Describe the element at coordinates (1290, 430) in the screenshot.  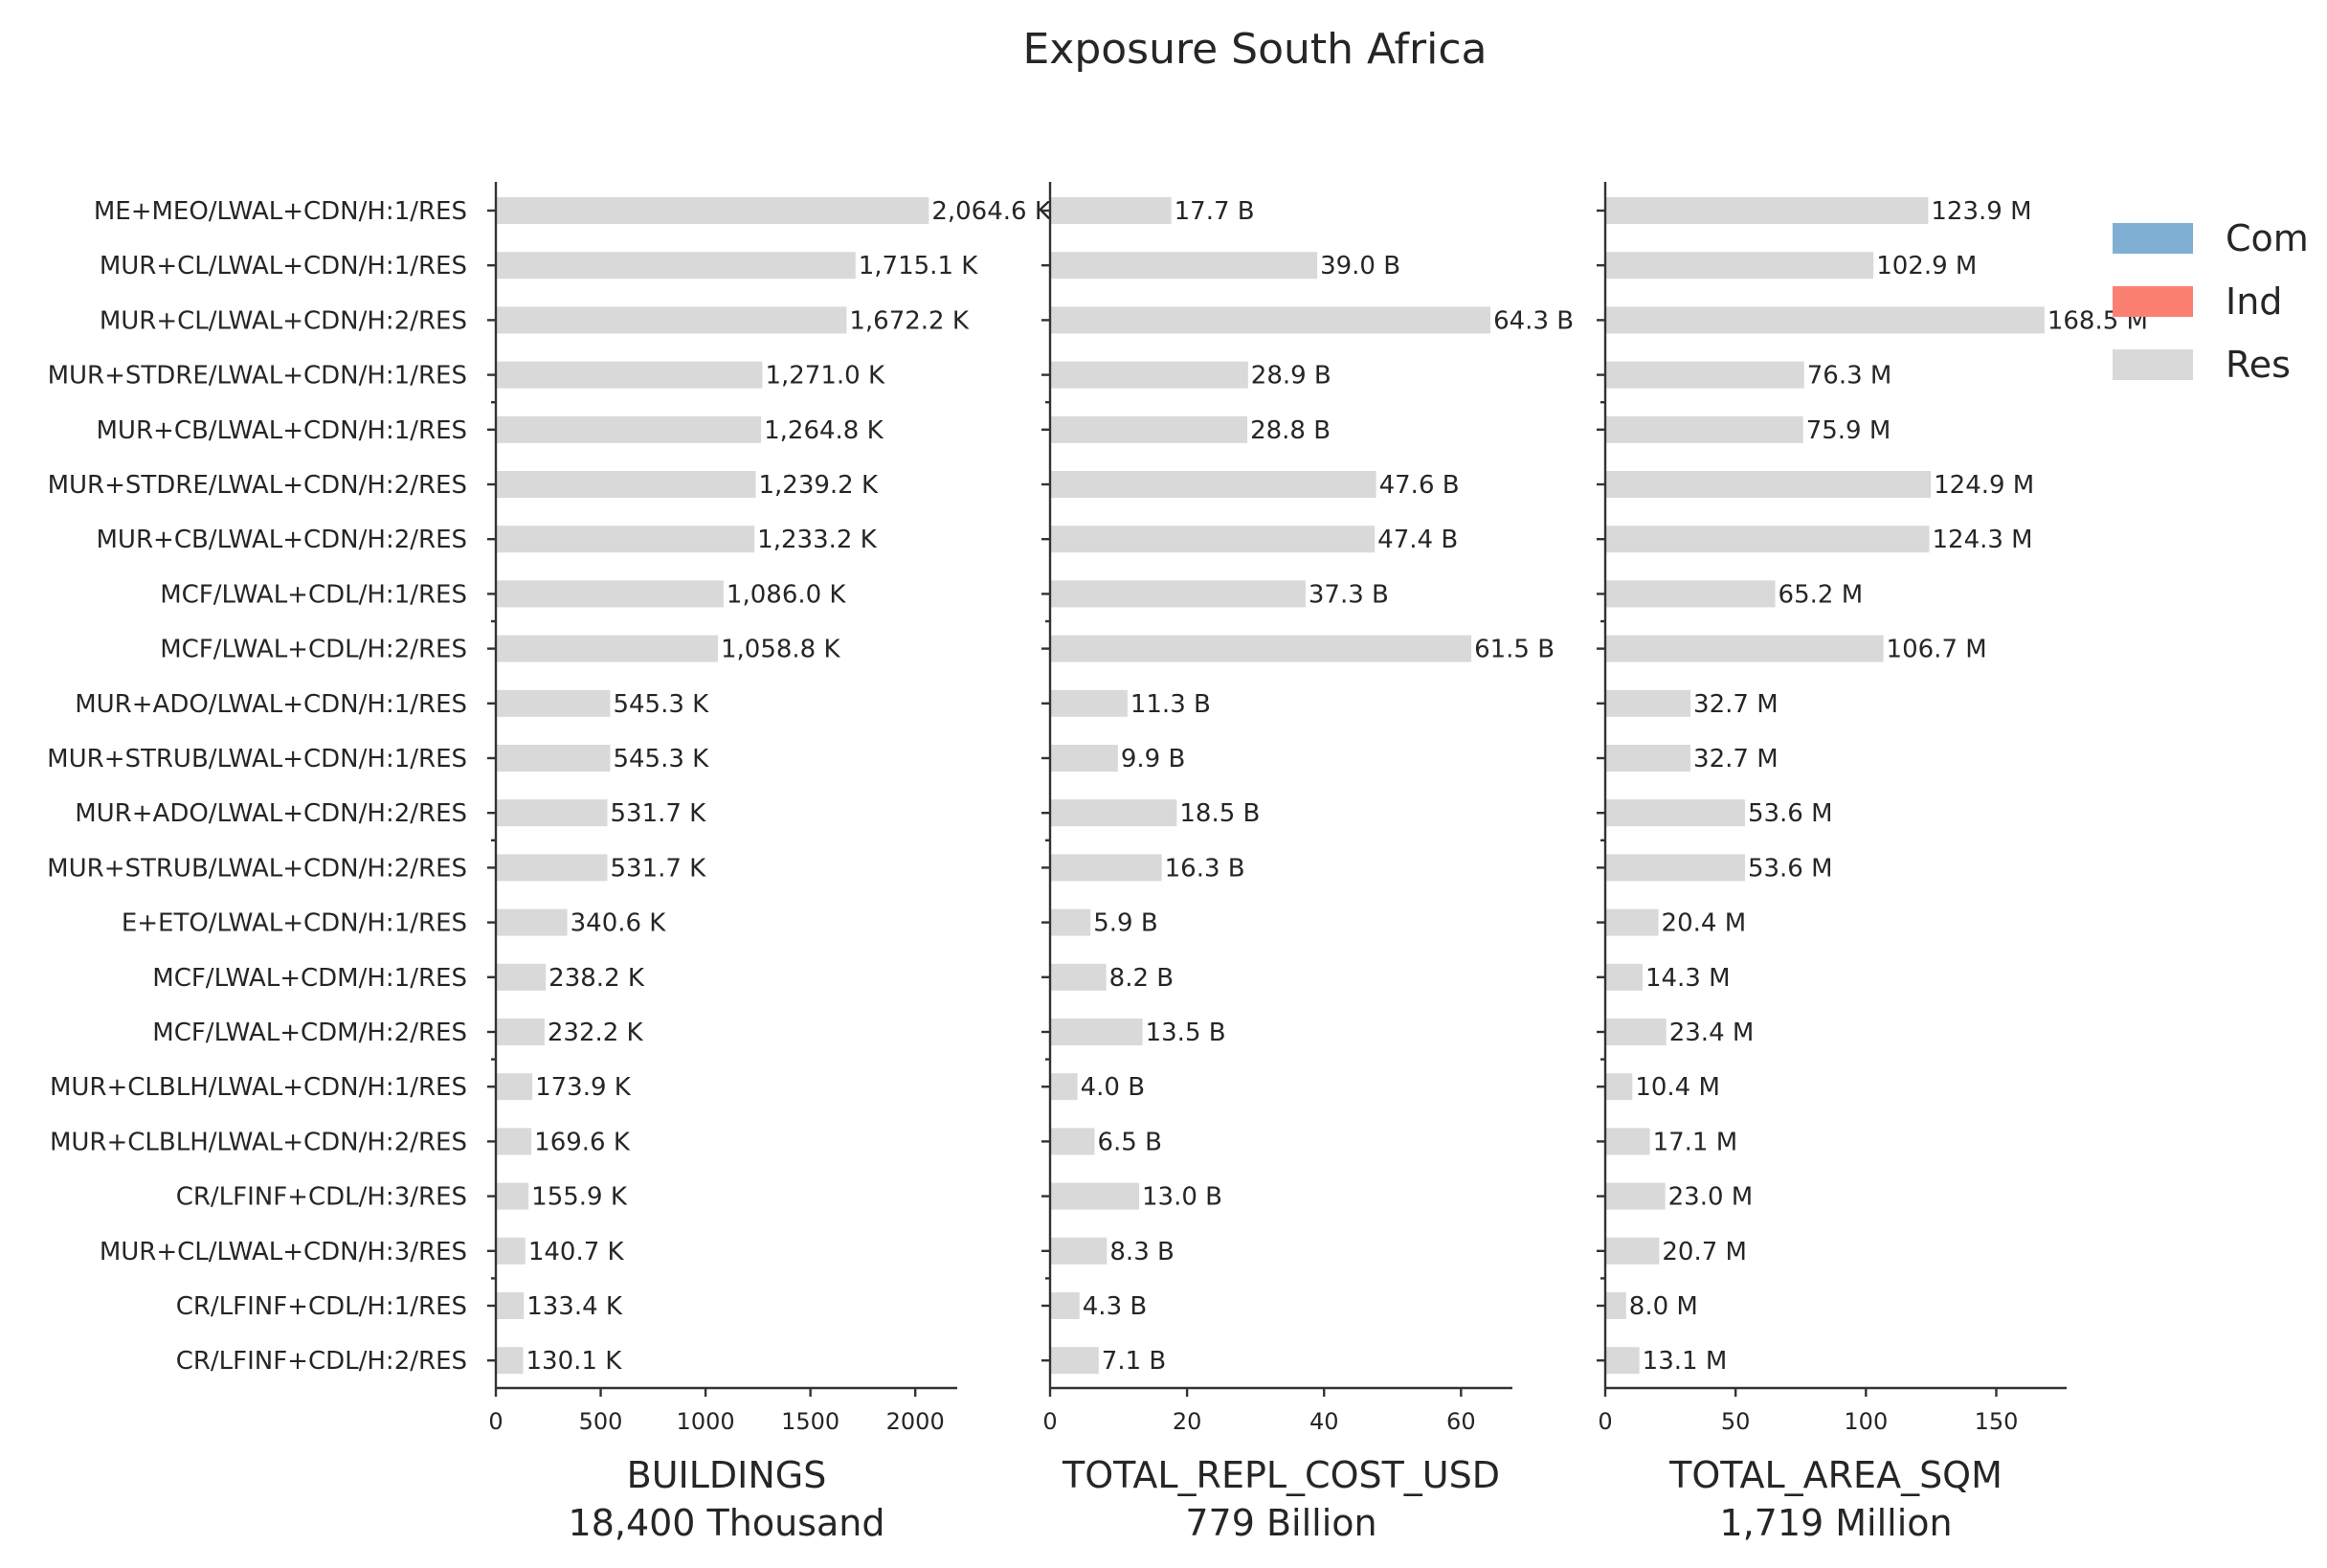
I see `bar-value-label: 28.8 B` at that location.